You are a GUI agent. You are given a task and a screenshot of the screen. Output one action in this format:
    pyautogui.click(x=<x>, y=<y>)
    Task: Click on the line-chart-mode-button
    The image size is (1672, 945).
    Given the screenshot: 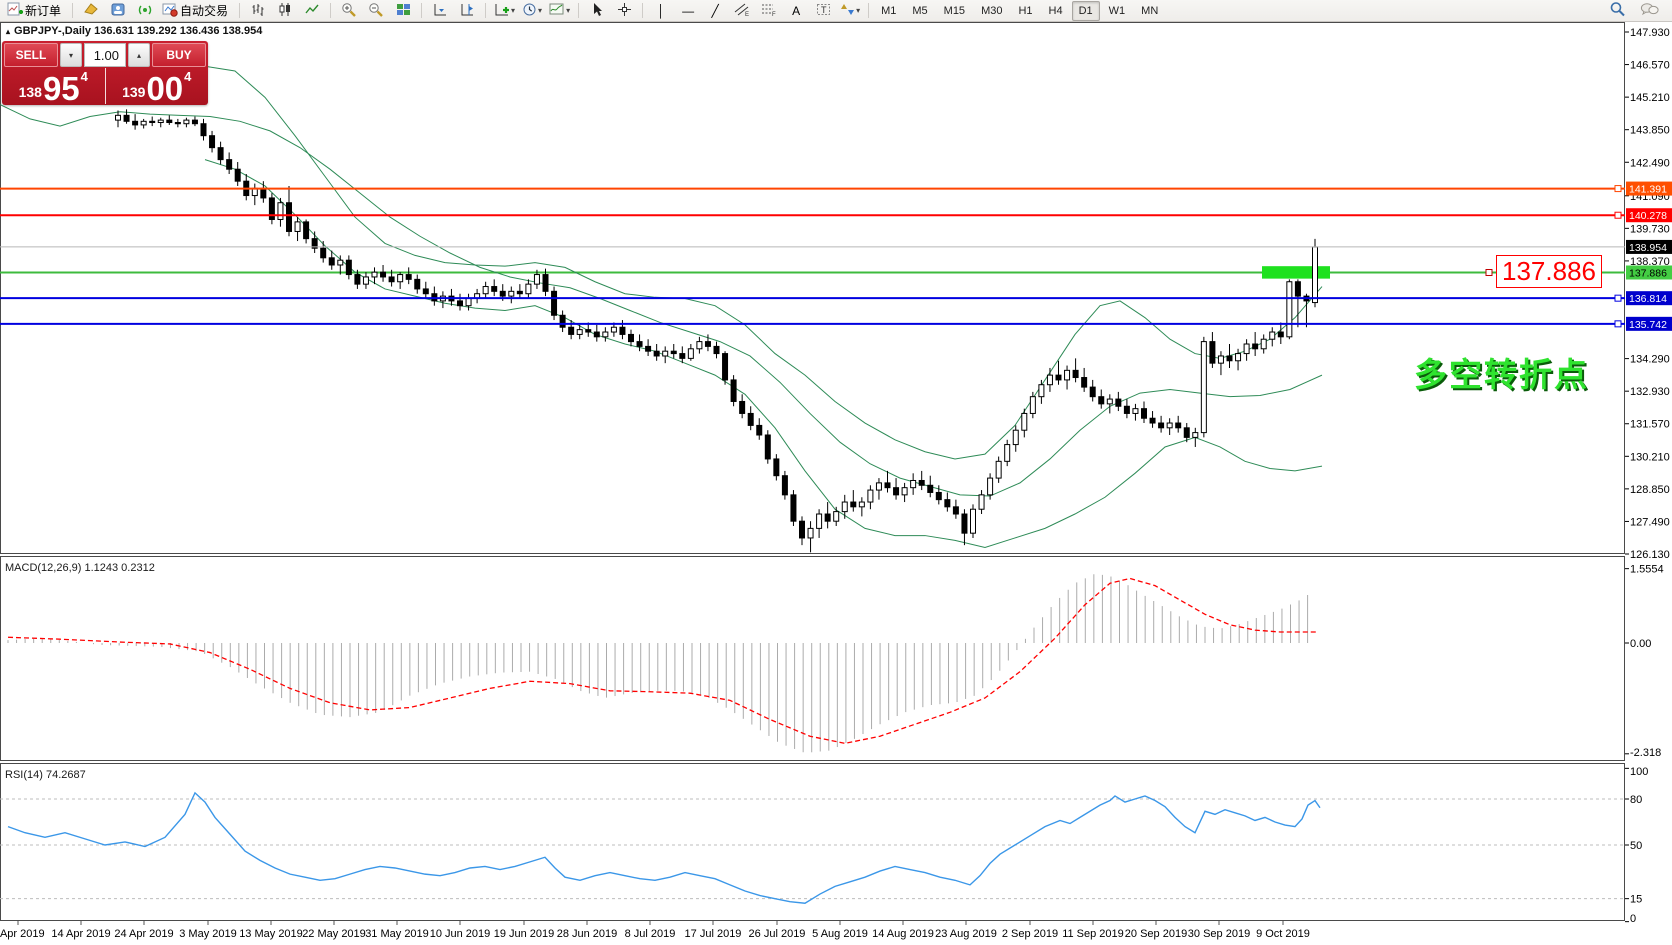 What is the action you would take?
    pyautogui.click(x=312, y=11)
    